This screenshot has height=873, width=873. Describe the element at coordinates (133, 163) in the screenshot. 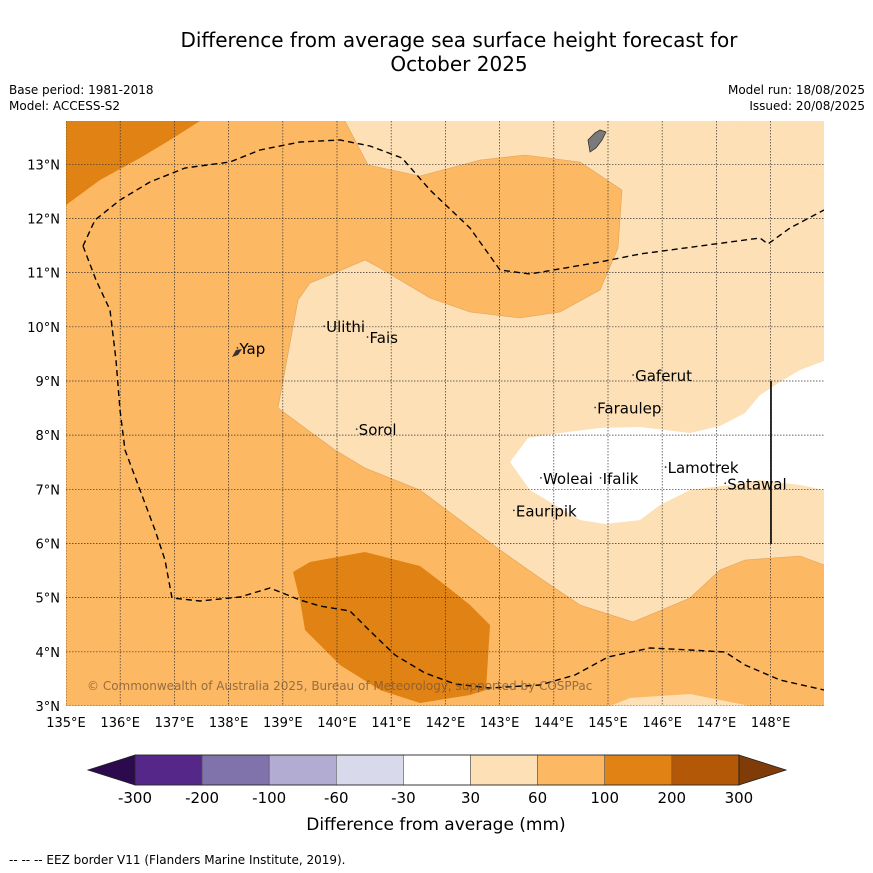

I see `fill-100-200-northwest` at that location.